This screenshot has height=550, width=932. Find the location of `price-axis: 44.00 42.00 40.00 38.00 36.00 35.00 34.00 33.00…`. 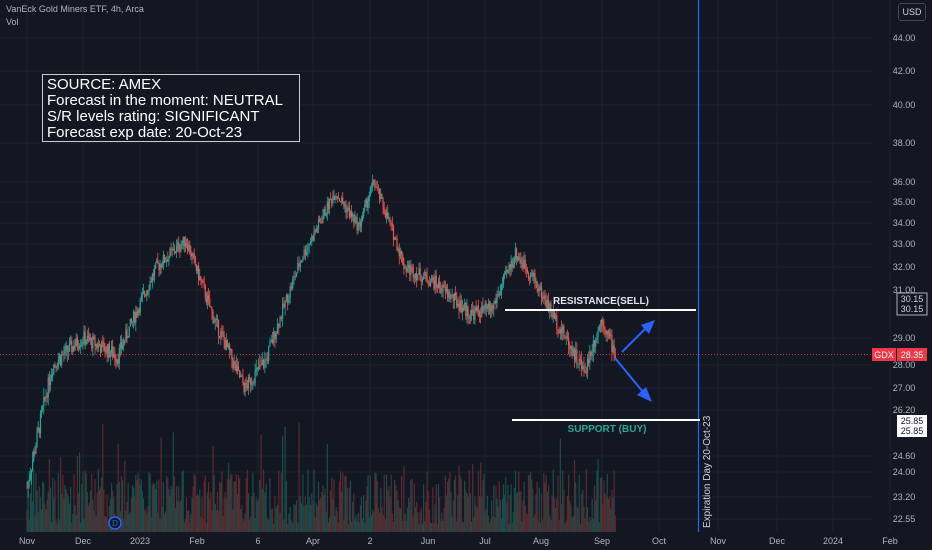

price-axis: 44.00 42.00 40.00 38.00 36.00 35.00 34.00 33.00… is located at coordinates (904, 278).